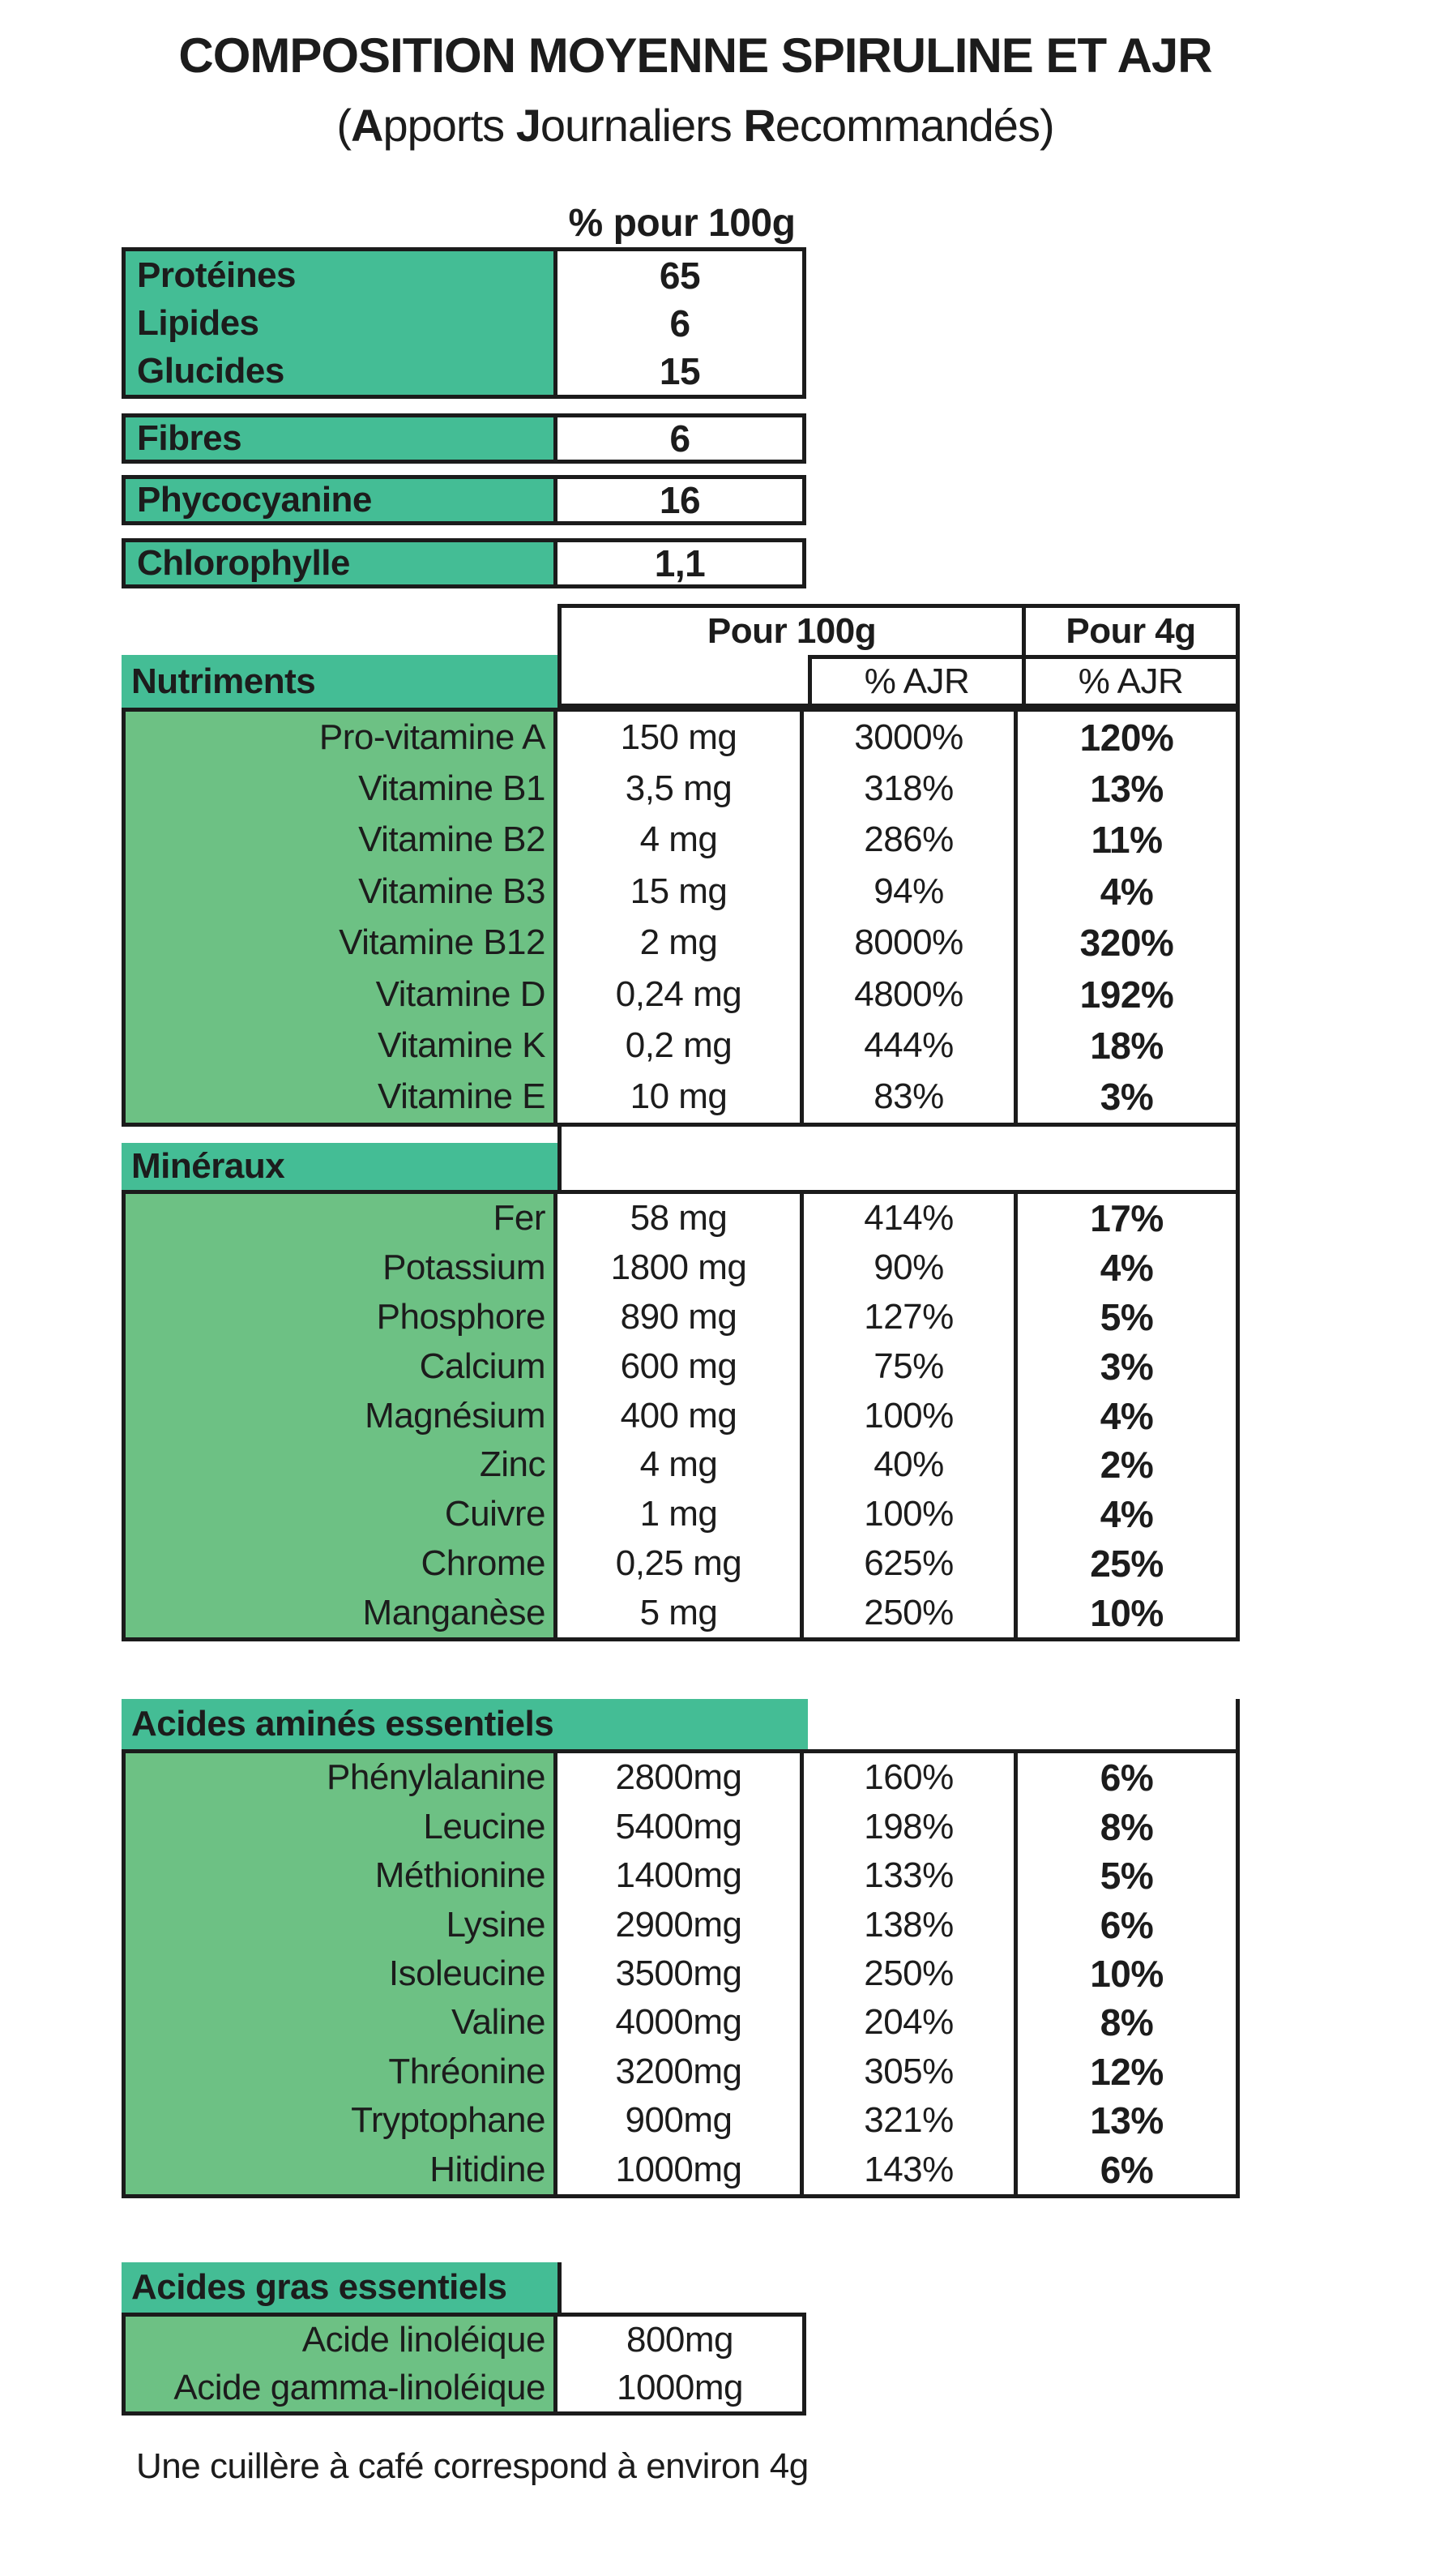  I want to click on ajr-percent-100g: 444%, so click(911, 1046).